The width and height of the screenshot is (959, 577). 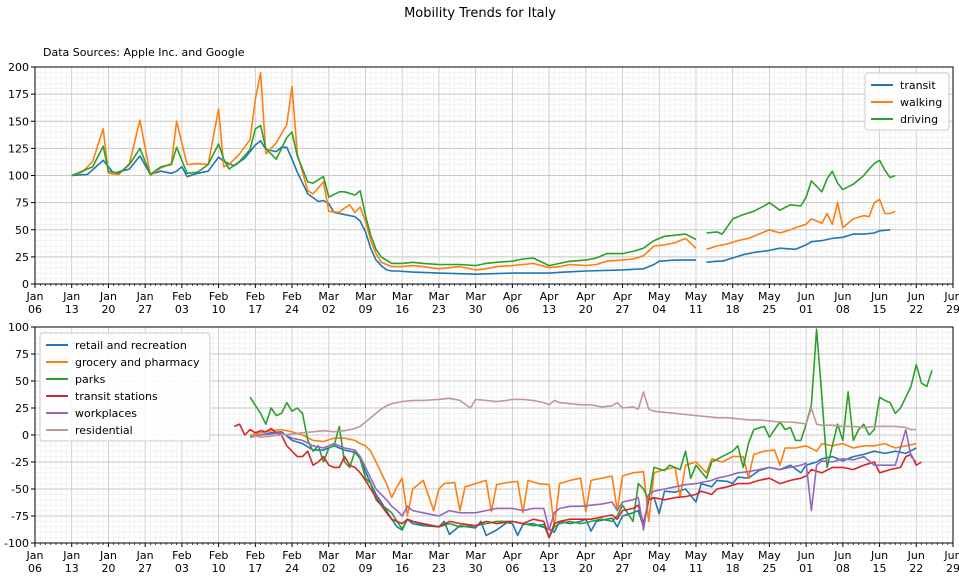 What do you see at coordinates (439, 568) in the screenshot?
I see `x-tick-day: 23` at bounding box center [439, 568].